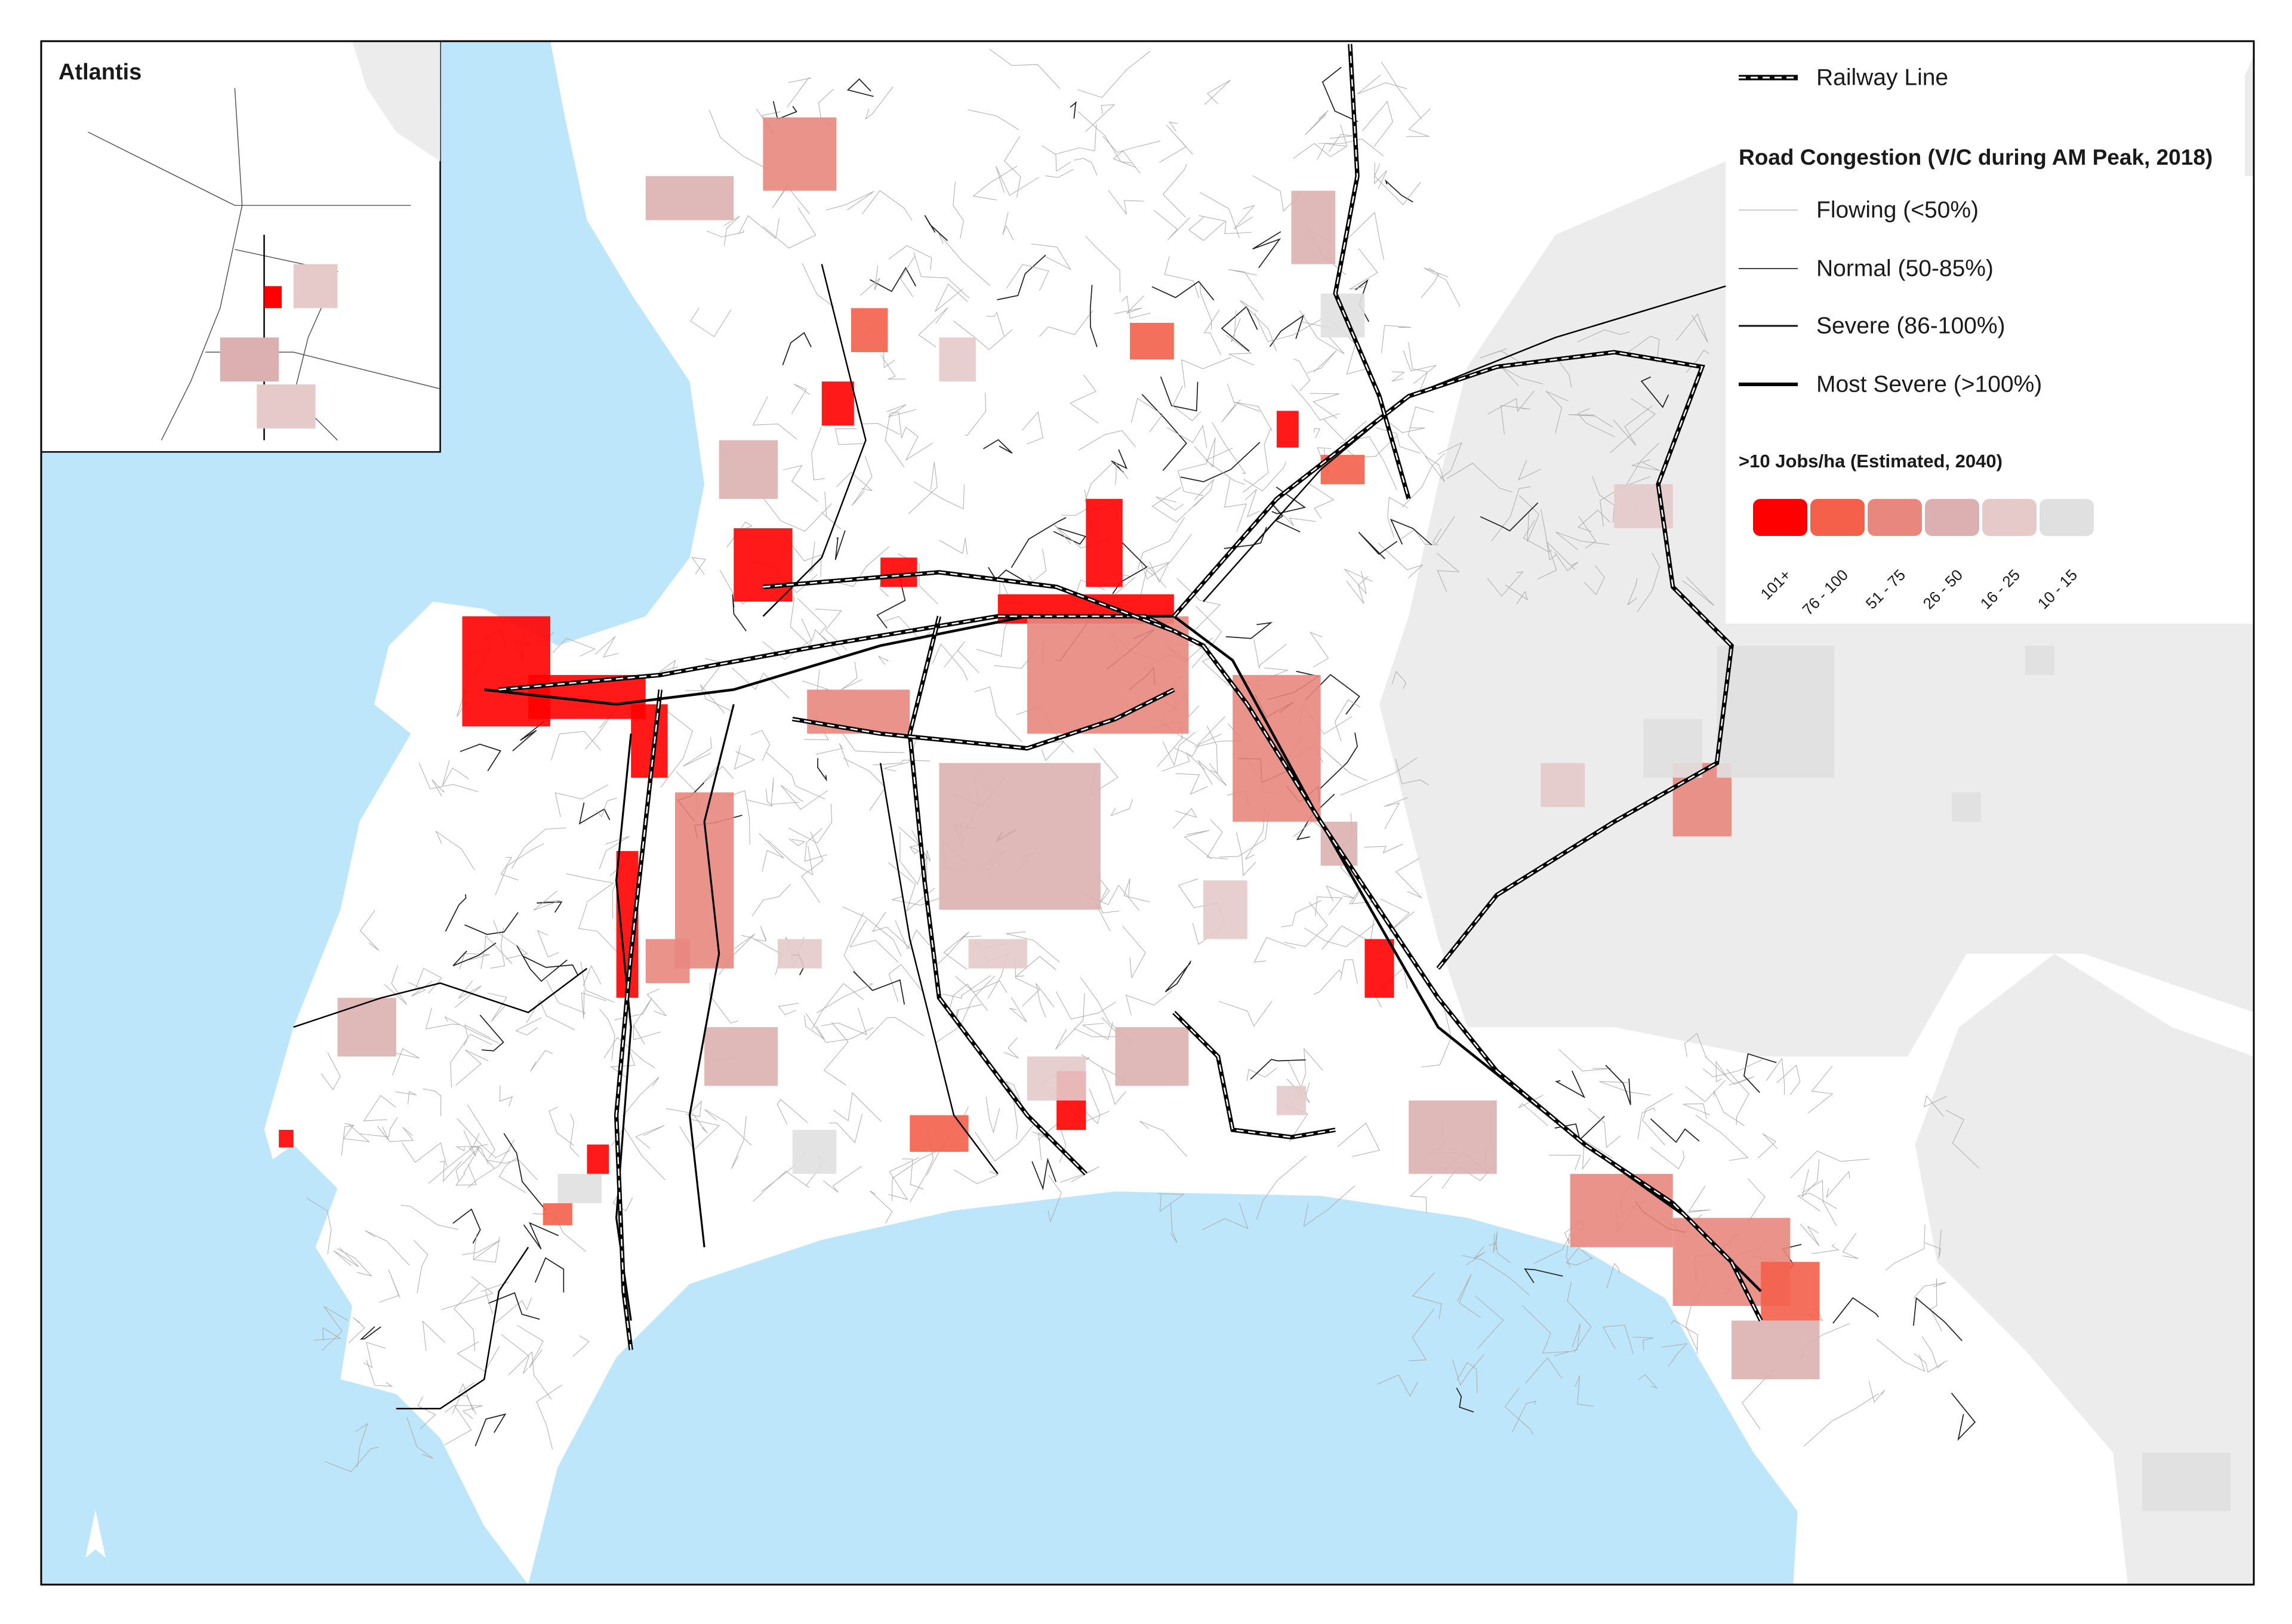  Describe the element at coordinates (1929, 384) in the screenshot. I see `legend-road-label: Most Severe (>100%)` at that location.